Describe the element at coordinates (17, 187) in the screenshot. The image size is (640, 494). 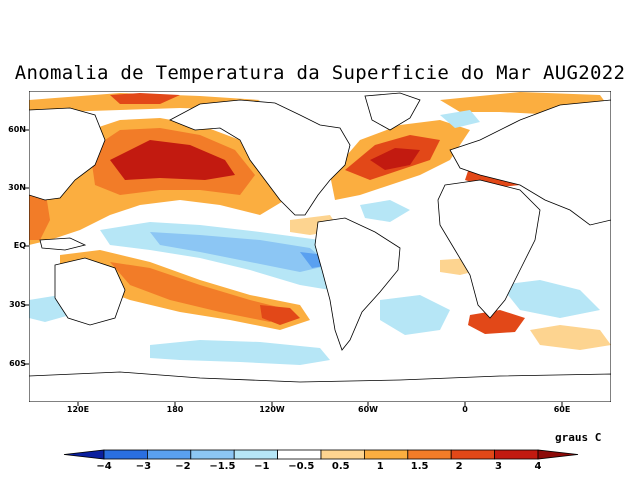
I see `lat-label-30n: 30N` at that location.